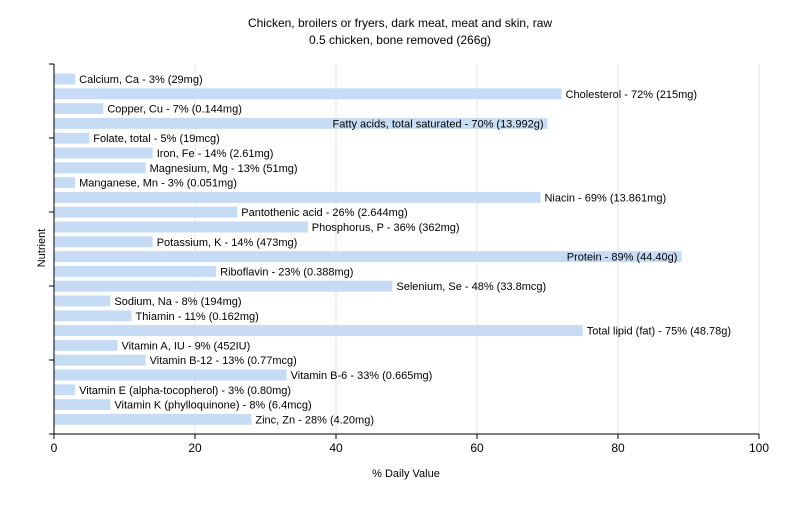  What do you see at coordinates (223, 361) in the screenshot?
I see `bar-label: Vitamin B-12 - 13% (0.77mcg)` at bounding box center [223, 361].